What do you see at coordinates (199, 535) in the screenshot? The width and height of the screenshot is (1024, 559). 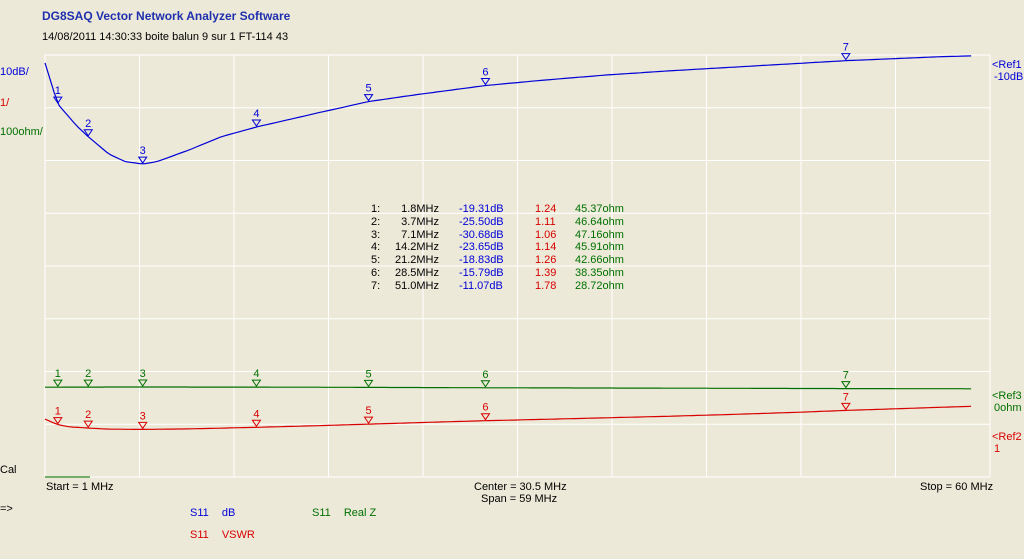 I see `legend-s11-vswr-name: S11` at bounding box center [199, 535].